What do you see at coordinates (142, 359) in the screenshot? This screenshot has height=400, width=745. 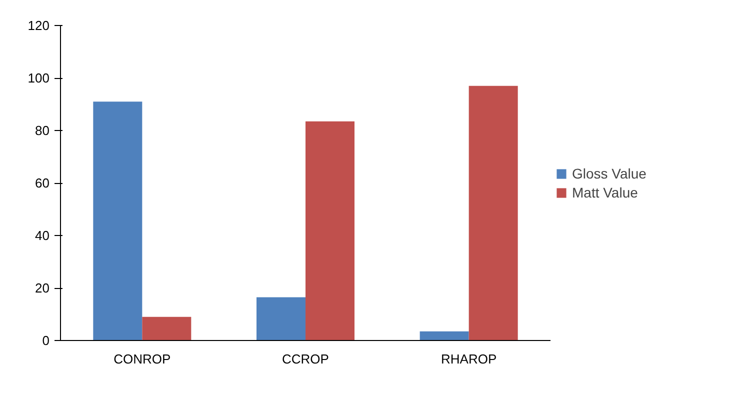 I see `x-tick-label: CONROP` at bounding box center [142, 359].